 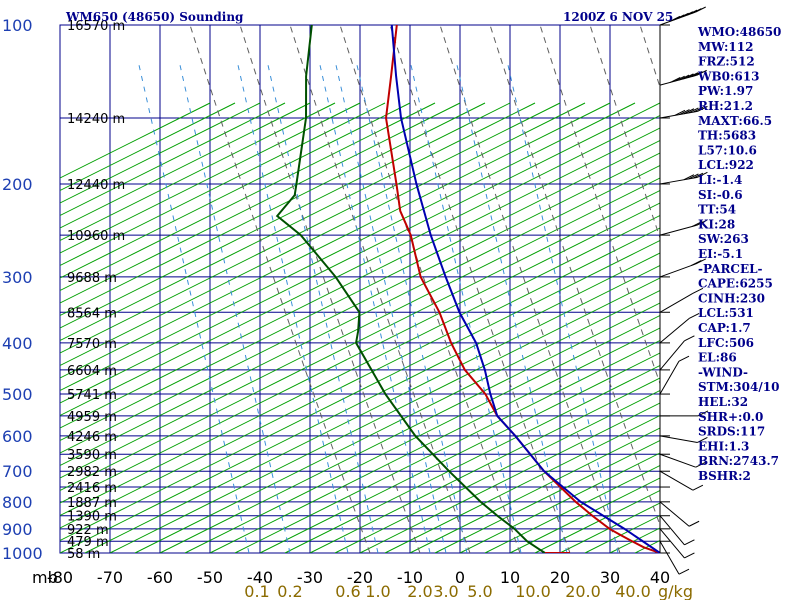 I want to click on moist-adiabat, so click(x=599, y=205).